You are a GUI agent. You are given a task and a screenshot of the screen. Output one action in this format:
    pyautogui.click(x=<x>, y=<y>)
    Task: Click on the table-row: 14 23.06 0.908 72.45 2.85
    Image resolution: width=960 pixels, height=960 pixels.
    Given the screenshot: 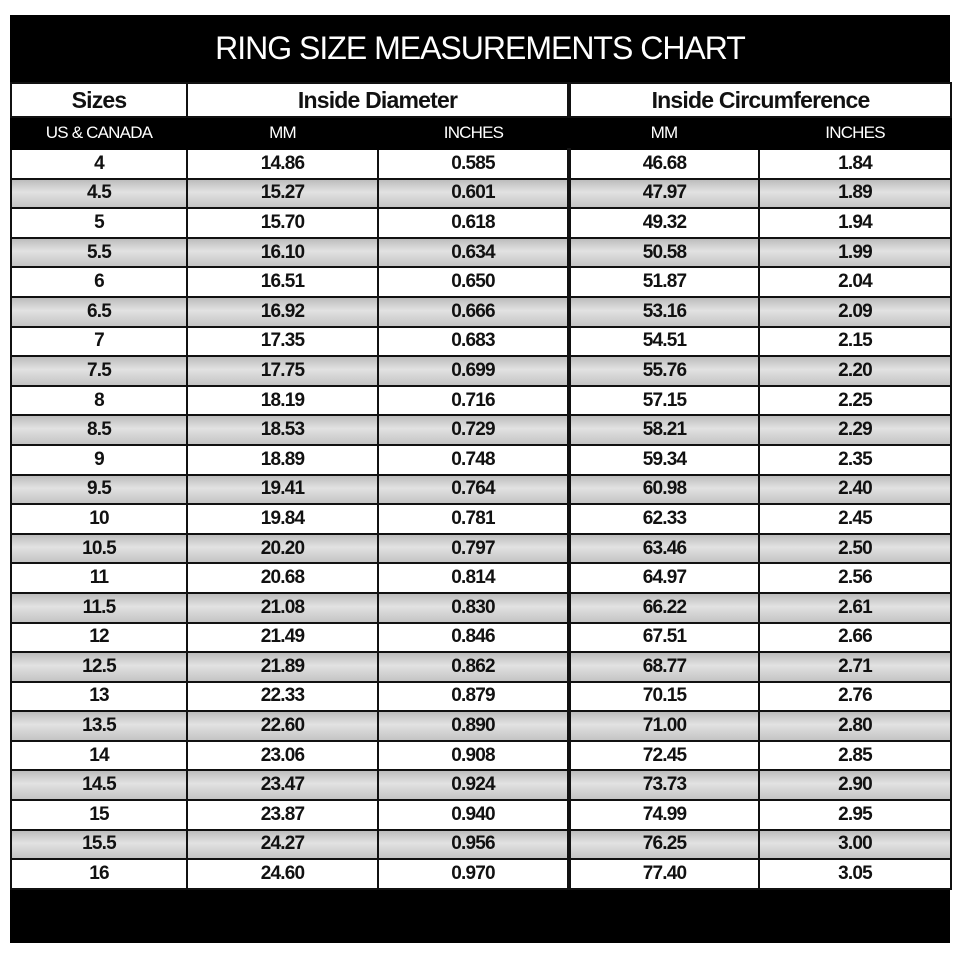 What is the action you would take?
    pyautogui.click(x=481, y=755)
    